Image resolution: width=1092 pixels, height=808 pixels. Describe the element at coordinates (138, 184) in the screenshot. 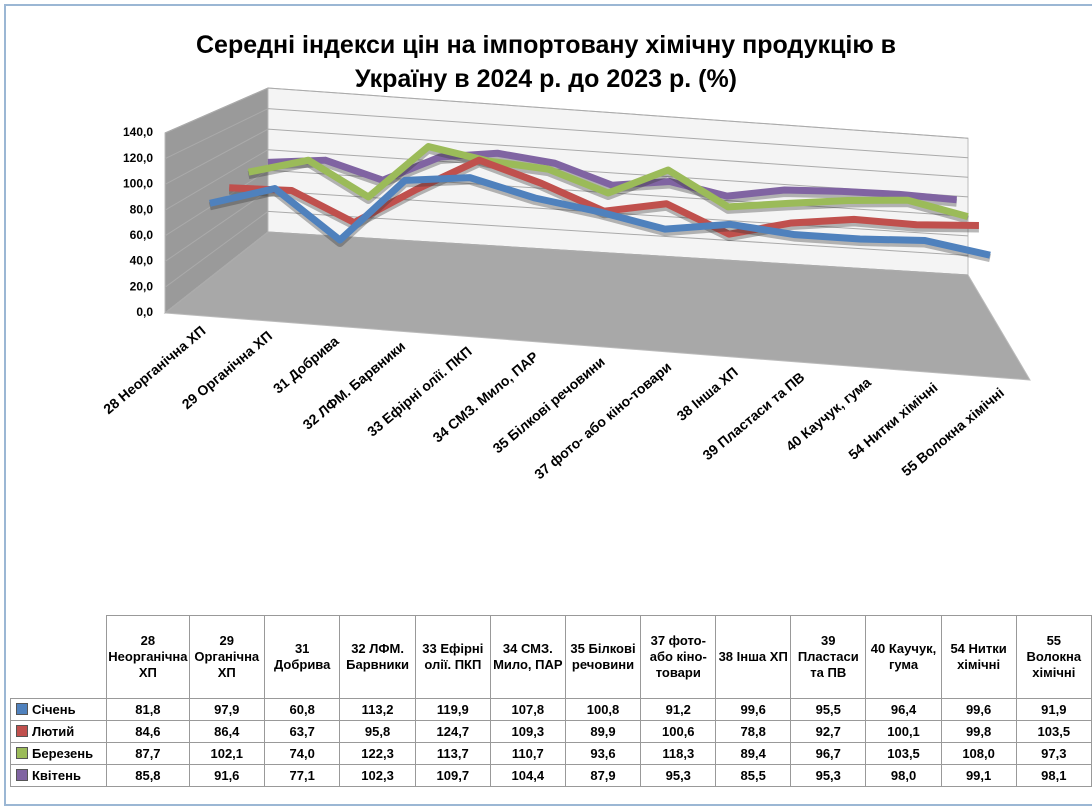

I see `y-tick-label: 100,0` at that location.